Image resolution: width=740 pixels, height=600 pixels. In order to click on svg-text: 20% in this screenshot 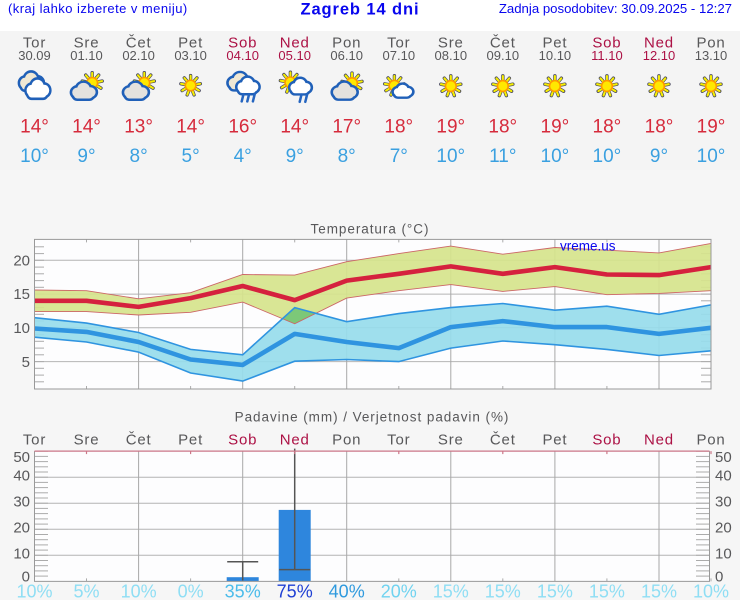, I will do `click(399, 591)`.